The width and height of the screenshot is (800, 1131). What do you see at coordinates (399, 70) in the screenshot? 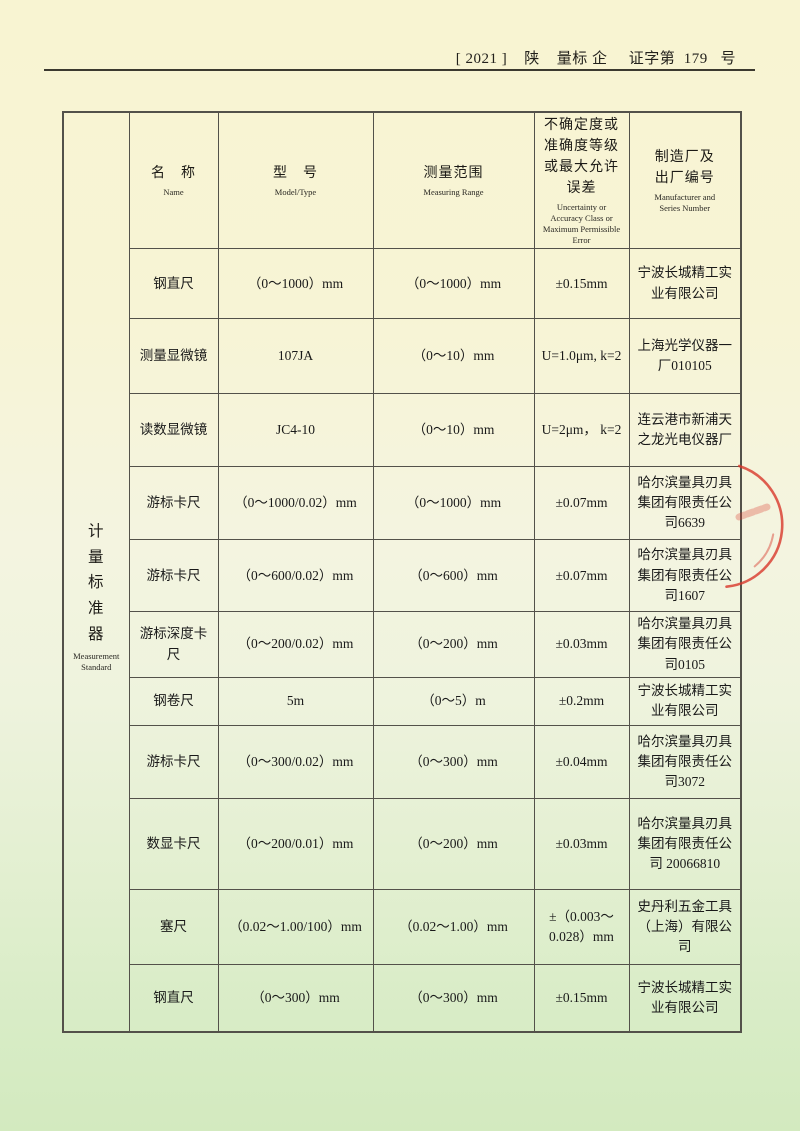
I see `header-rule` at bounding box center [399, 70].